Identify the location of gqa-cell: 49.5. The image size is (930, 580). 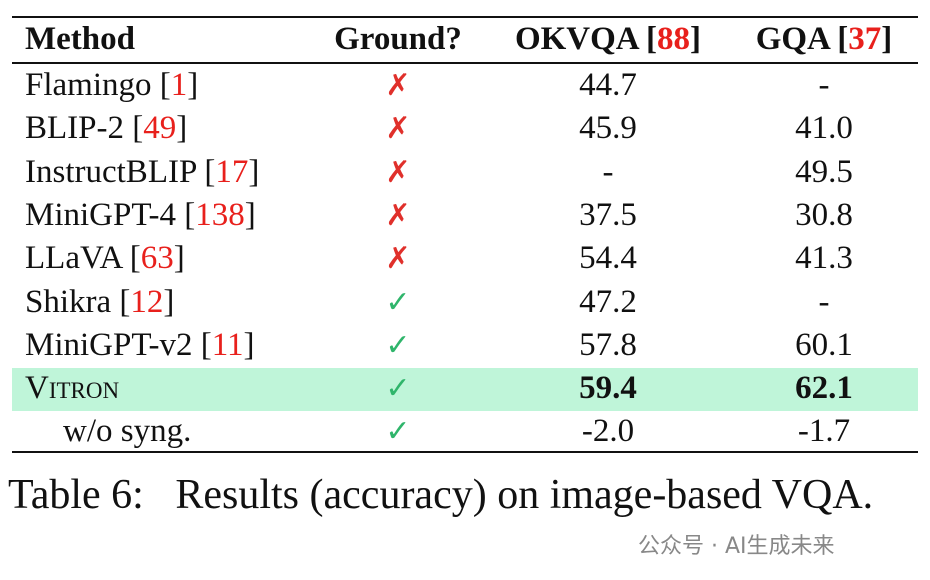
(824, 171).